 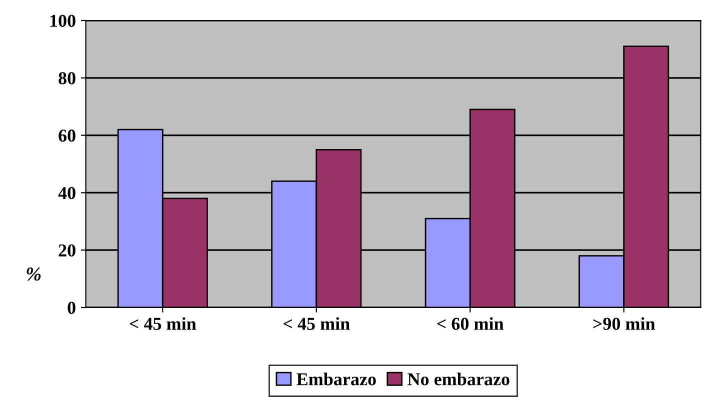 I want to click on y-tick-label: 20, so click(x=67, y=250).